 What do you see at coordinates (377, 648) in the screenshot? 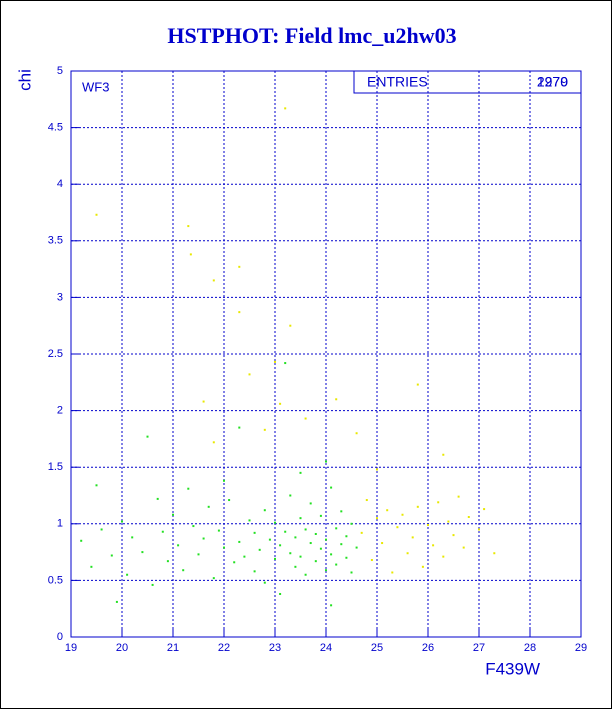
I see `x-tick-label: 25` at bounding box center [377, 648].